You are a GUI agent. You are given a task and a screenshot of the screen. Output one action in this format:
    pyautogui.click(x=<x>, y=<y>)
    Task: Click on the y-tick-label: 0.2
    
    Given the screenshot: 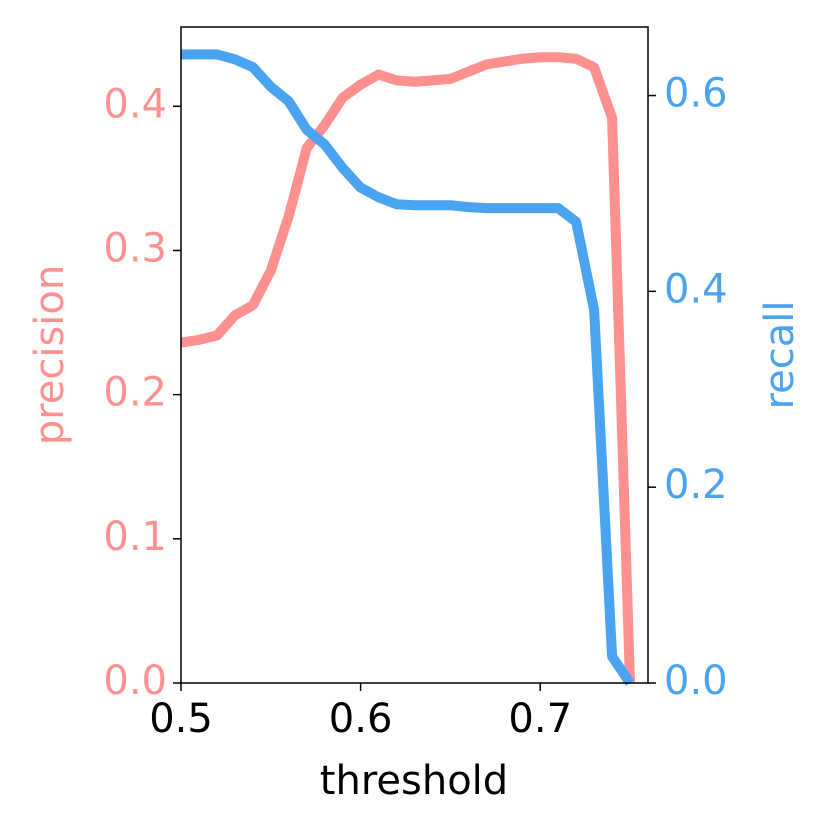 What is the action you would take?
    pyautogui.click(x=135, y=393)
    